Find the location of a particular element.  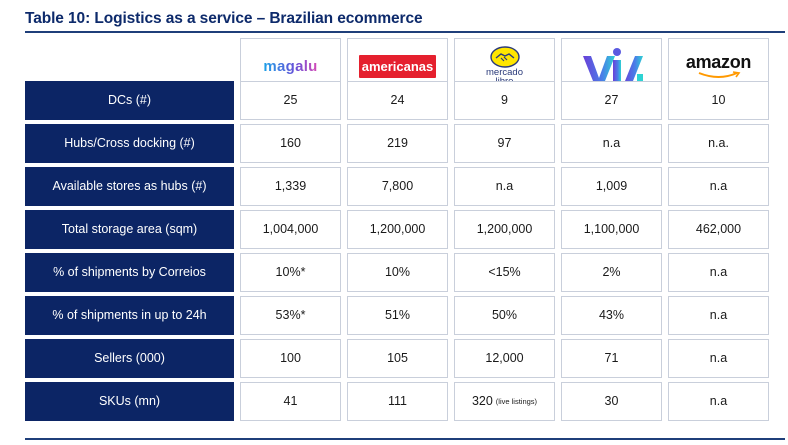

cell-stores-mercado-libre: n.a is located at coordinates (504, 186).